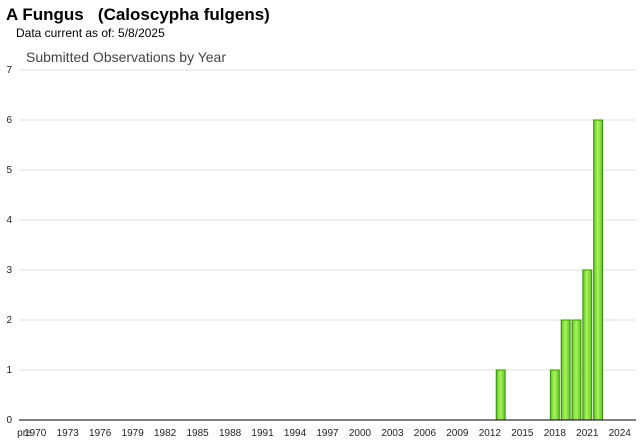 Image resolution: width=640 pixels, height=442 pixels. What do you see at coordinates (9, 320) in the screenshot?
I see `y-tick-label: 2` at bounding box center [9, 320].